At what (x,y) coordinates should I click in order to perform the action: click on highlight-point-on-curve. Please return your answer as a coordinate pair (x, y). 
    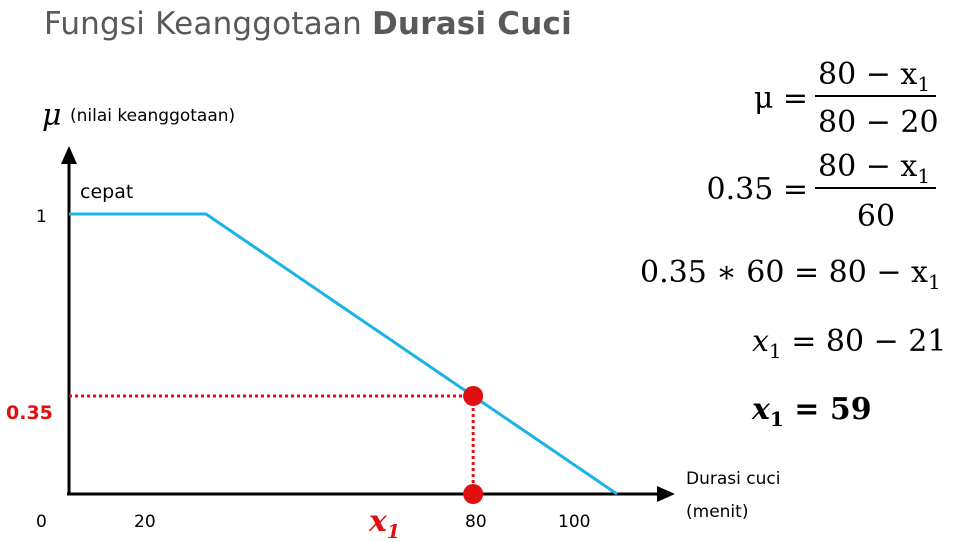
    Looking at the image, I should click on (473, 396).